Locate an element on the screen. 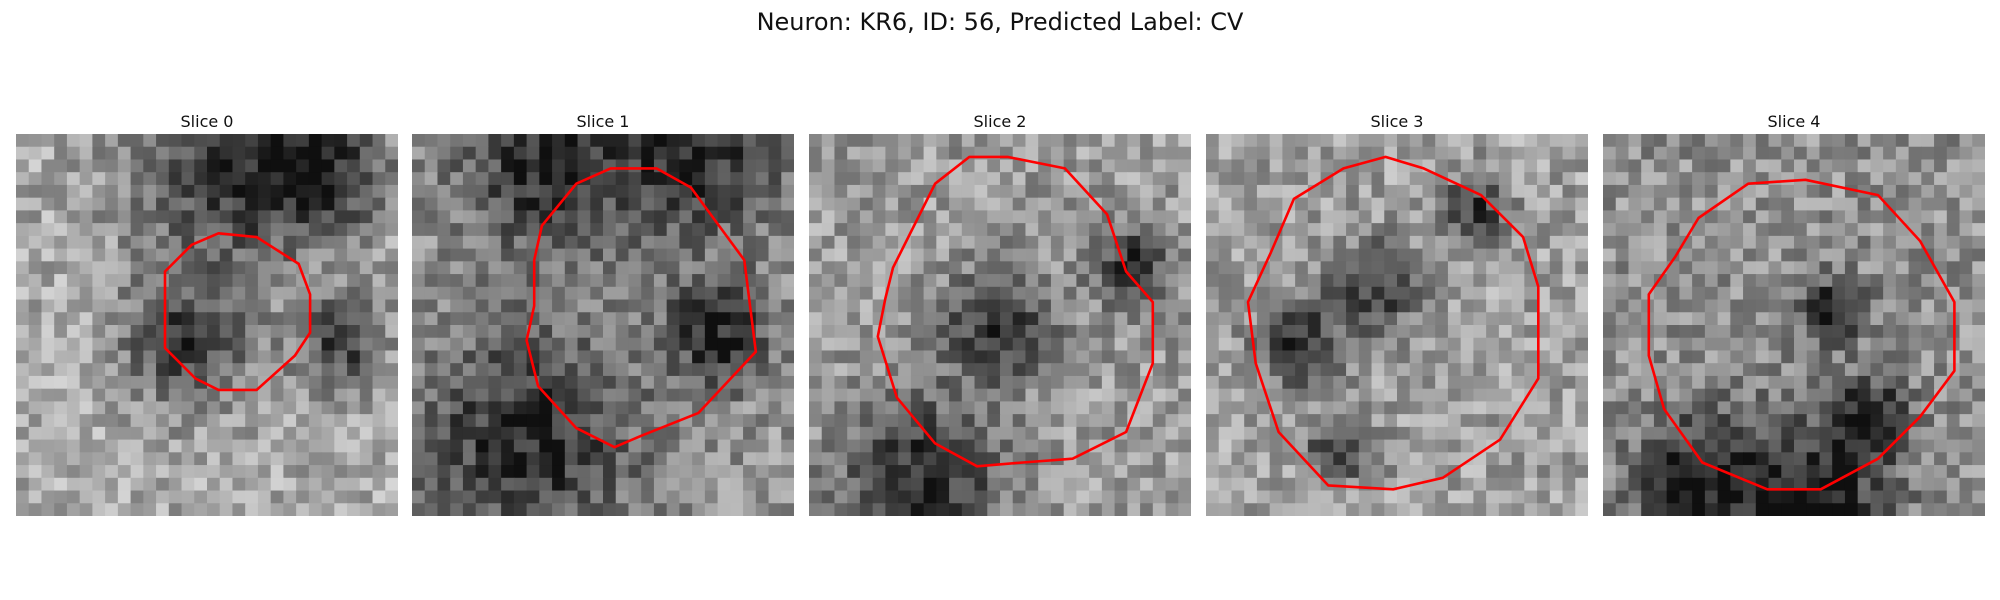 Image resolution: width=2000 pixels, height=600 pixels. slice-panel-4: Slice 4 is located at coordinates (1794, 313).